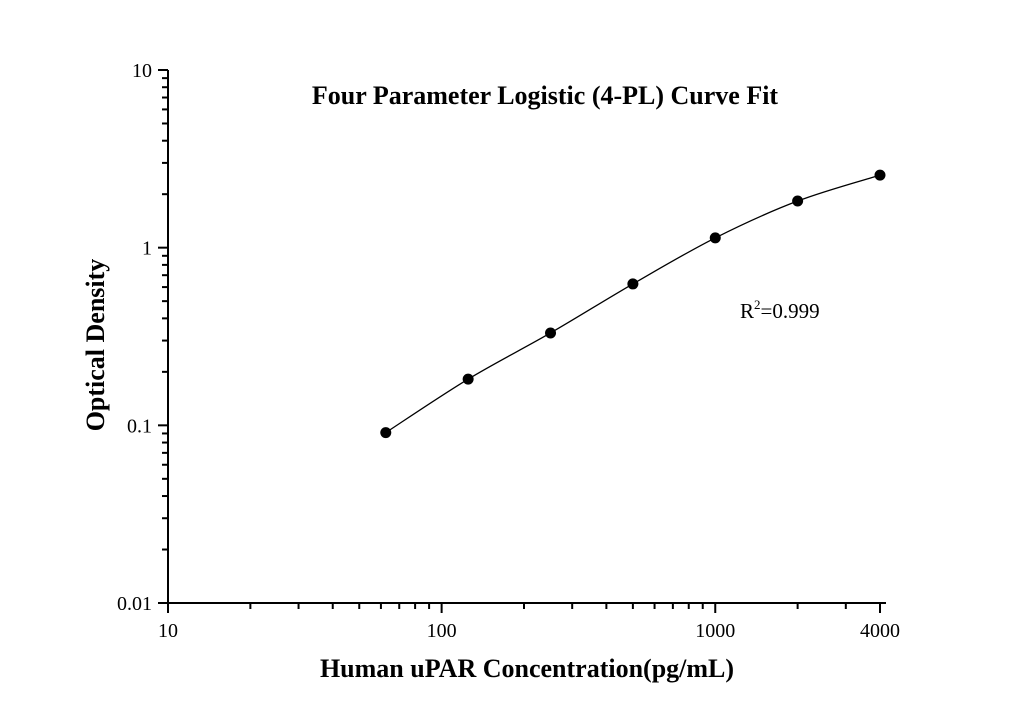 The image size is (1024, 720). I want to click on r-squared-base: R, so click(747, 311).